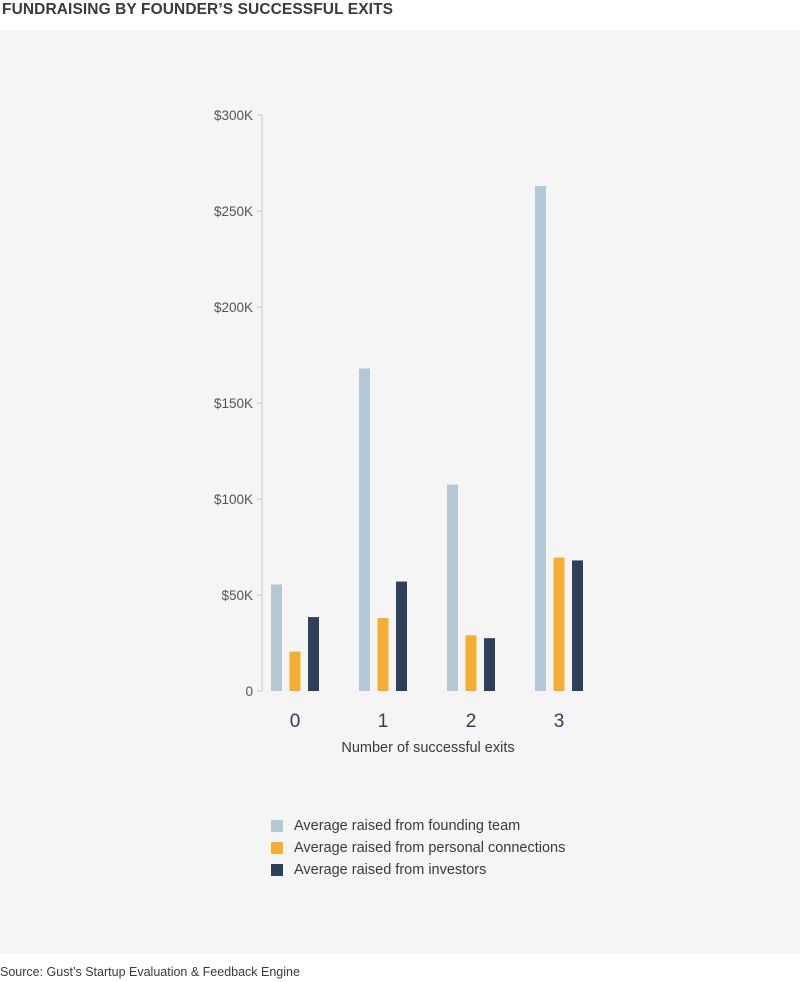  Describe the element at coordinates (427, 748) in the screenshot. I see `x-axis-title: Number of successful exits` at that location.